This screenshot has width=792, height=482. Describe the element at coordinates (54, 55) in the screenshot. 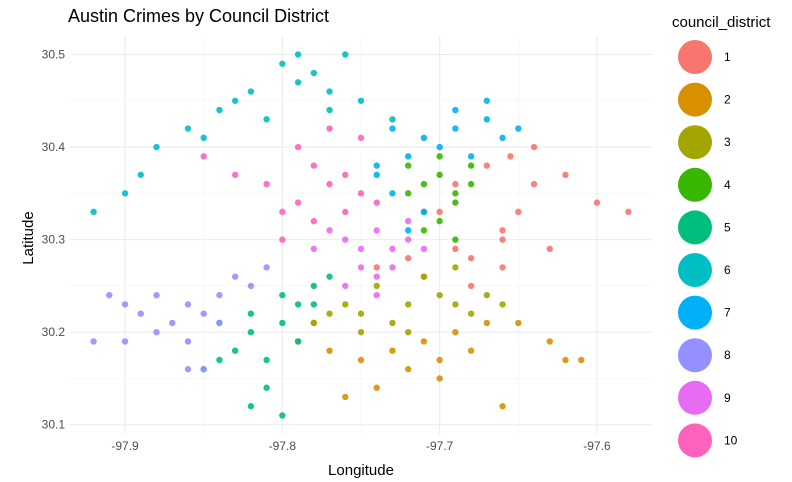

I see `y-tick-label: 30.5` at that location.